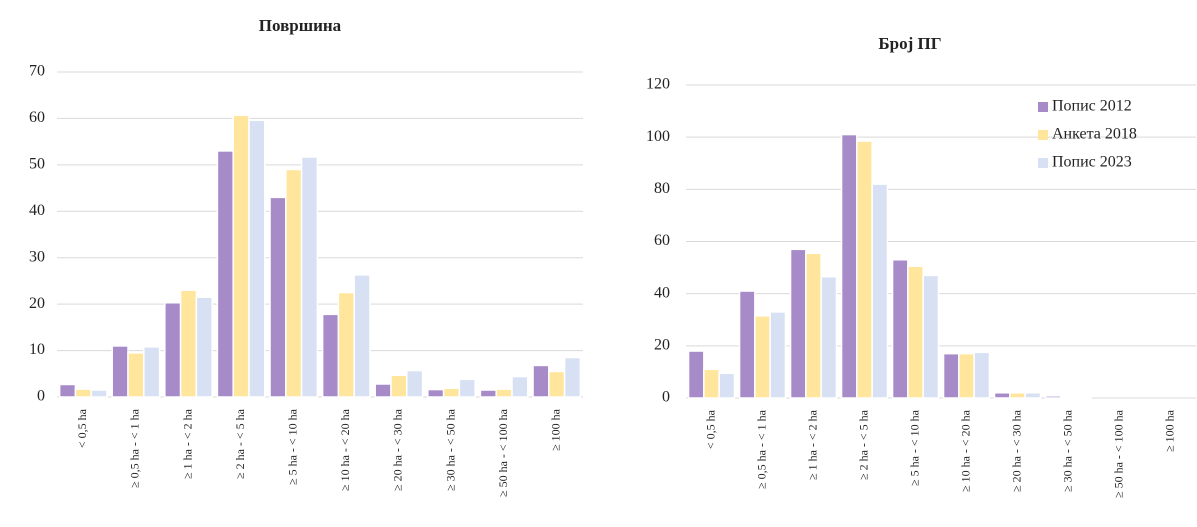  Describe the element at coordinates (300, 25) in the screenshot. I see `chart-title: Површина` at that location.